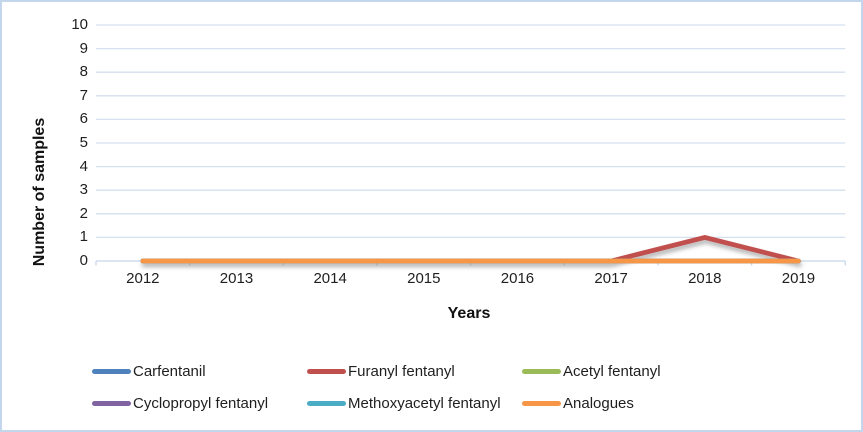 The width and height of the screenshot is (863, 432). I want to click on y-tick-label: 5, so click(83, 142).